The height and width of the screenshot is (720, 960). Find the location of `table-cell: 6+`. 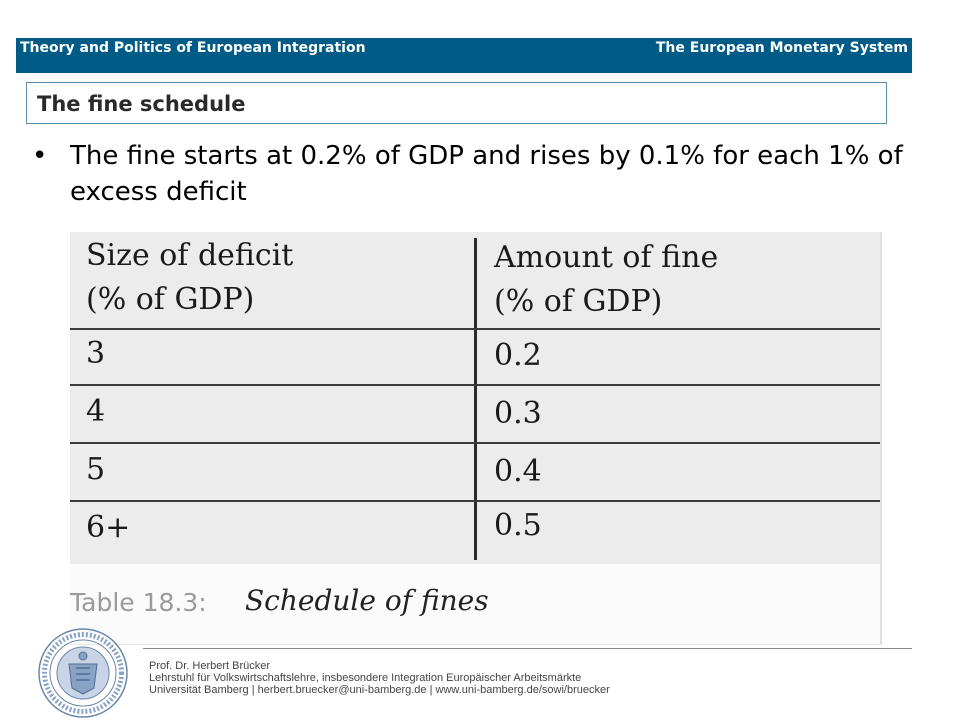

table-cell: 6+ is located at coordinates (108, 527).